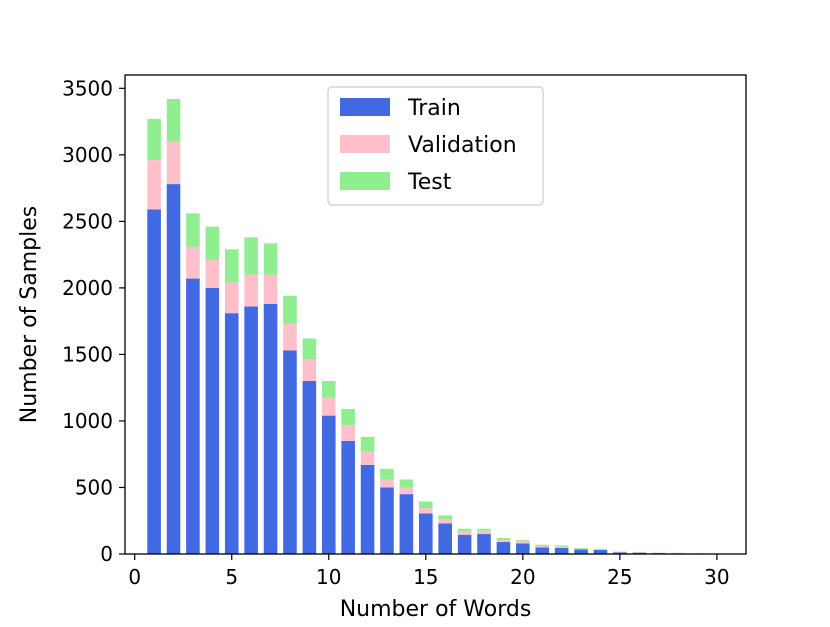  What do you see at coordinates (87, 155) in the screenshot?
I see `y-tick-label: 3000` at bounding box center [87, 155].